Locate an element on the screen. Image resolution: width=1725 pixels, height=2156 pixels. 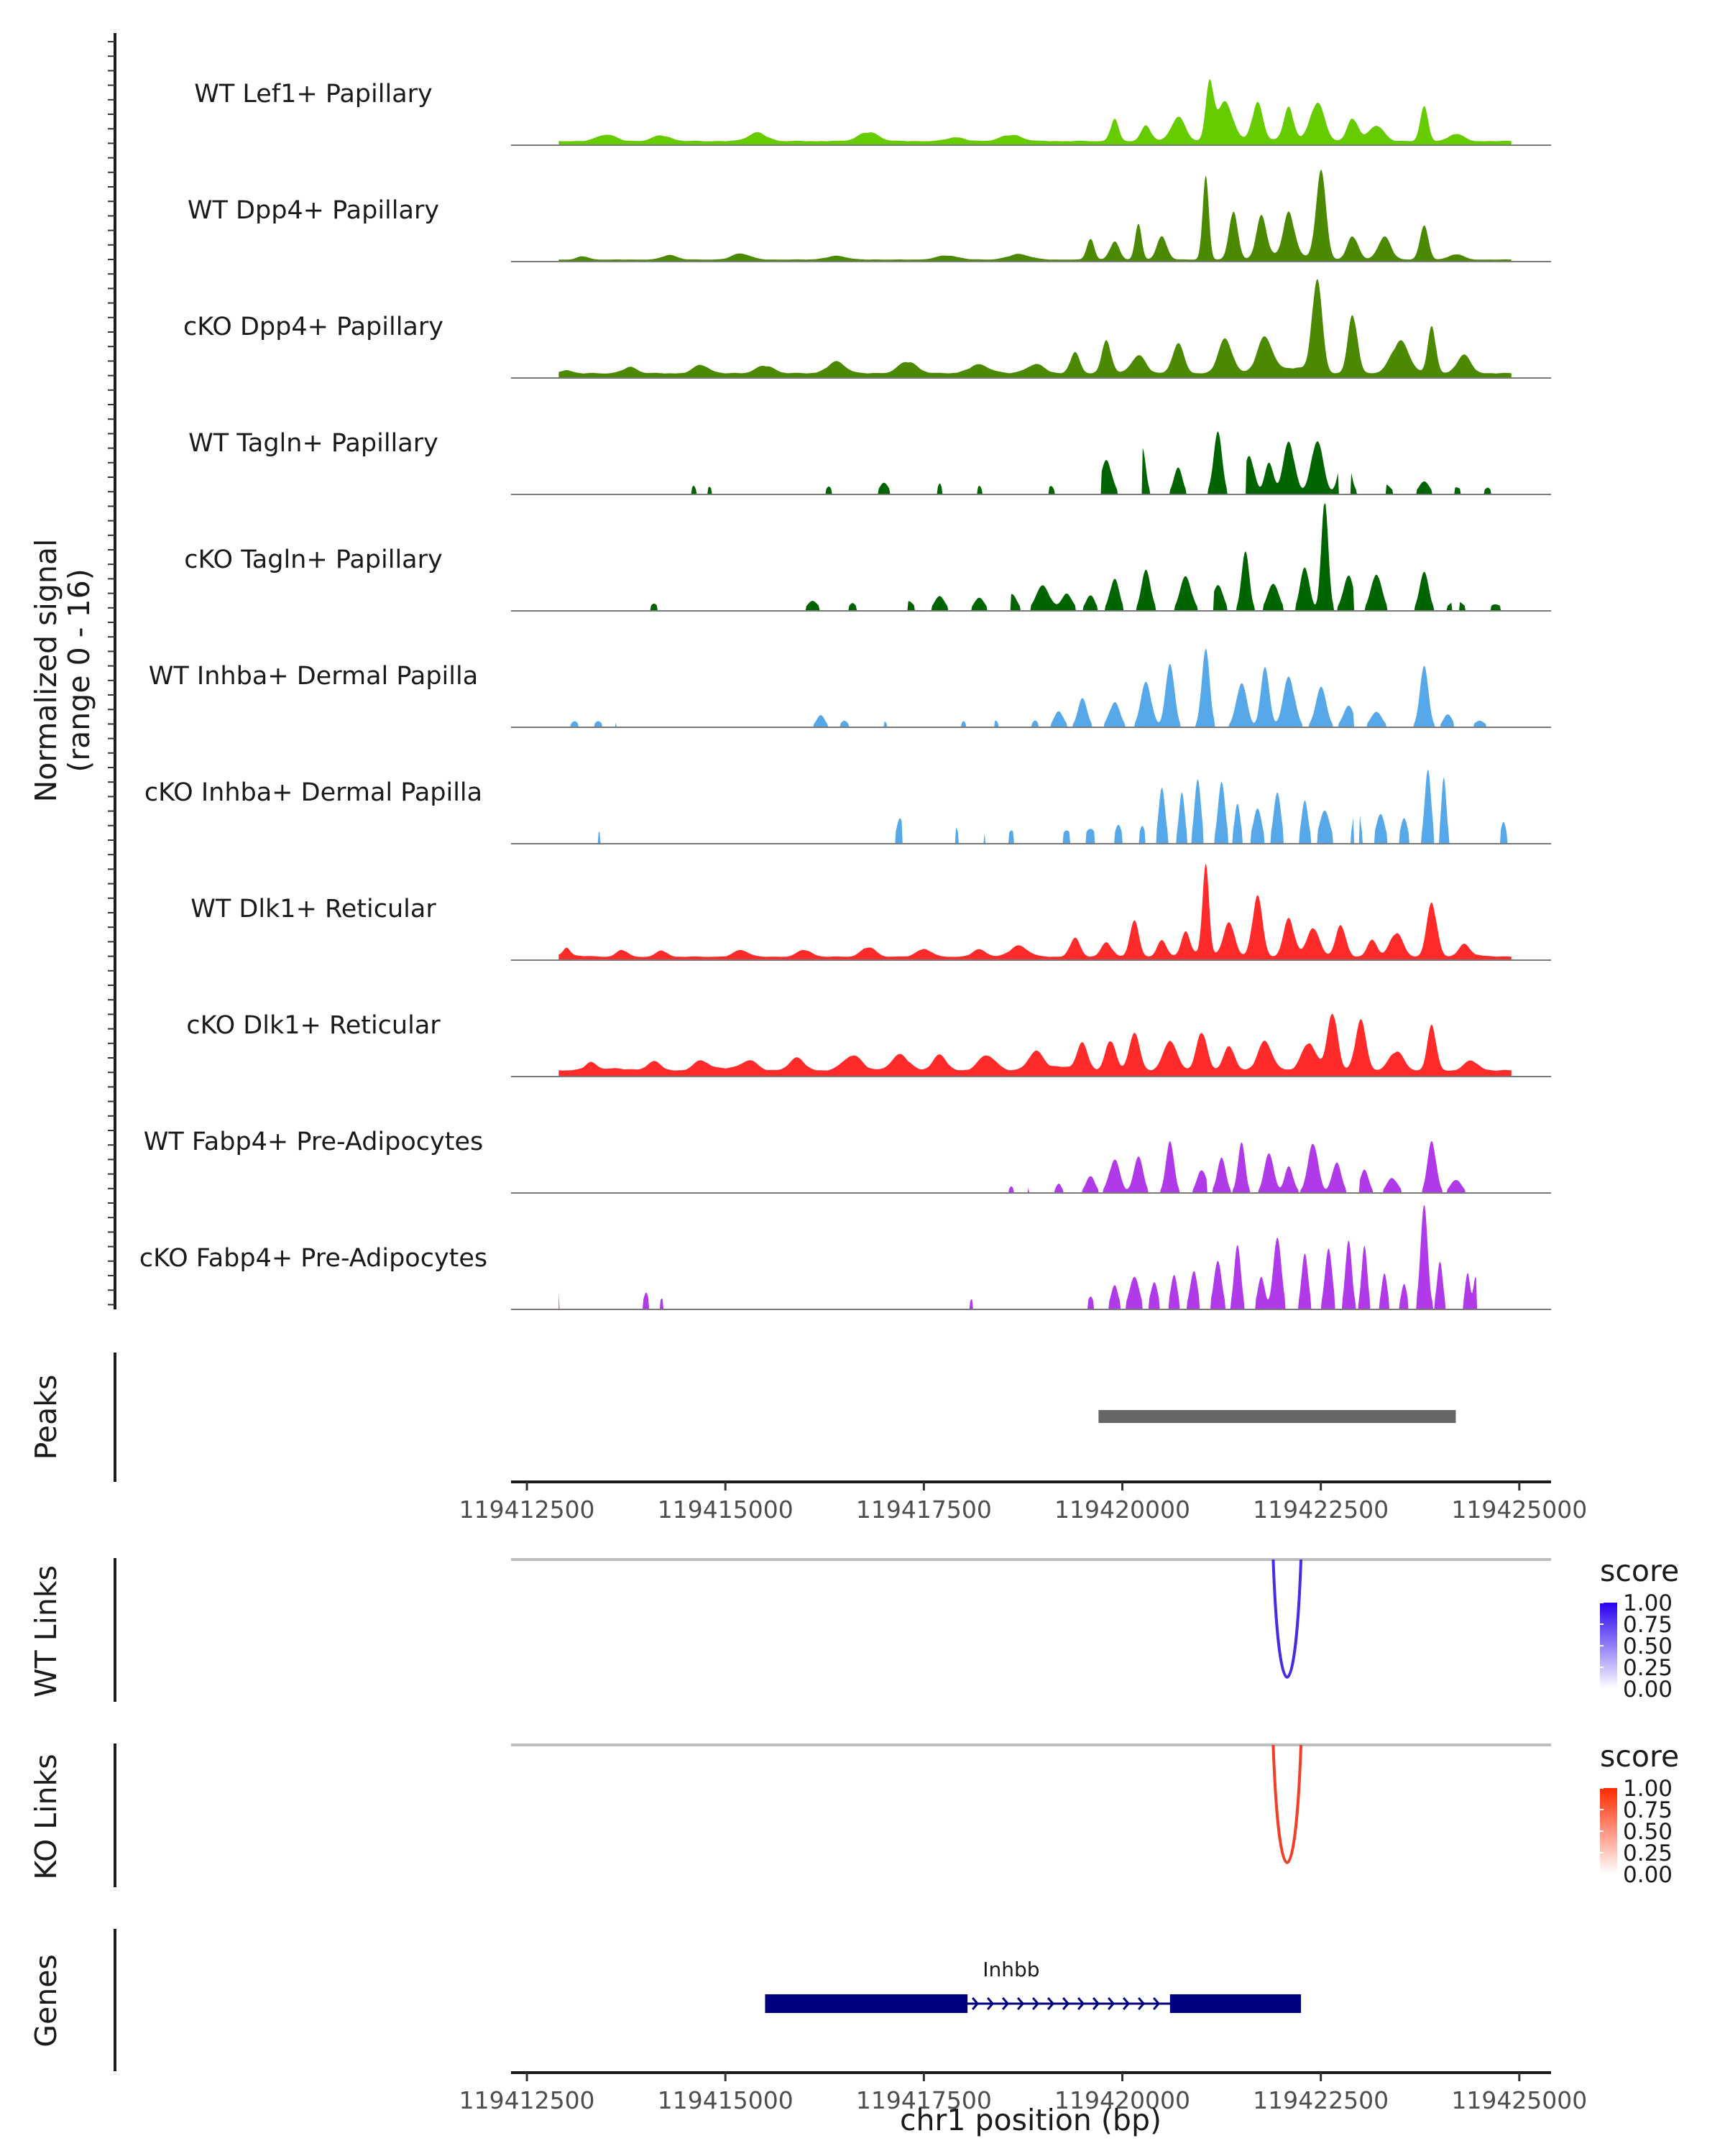
track-label: cKO Tagln+ Papillary is located at coordinates (313, 560).